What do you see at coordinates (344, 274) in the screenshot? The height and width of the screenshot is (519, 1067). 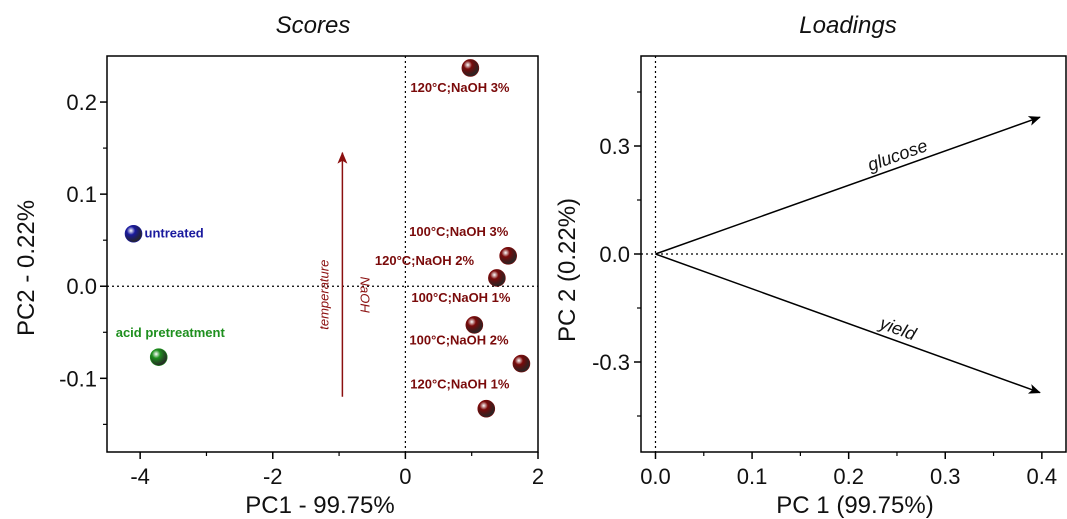 I see `temperature-naoh-arrow: temperature NaOH` at bounding box center [344, 274].